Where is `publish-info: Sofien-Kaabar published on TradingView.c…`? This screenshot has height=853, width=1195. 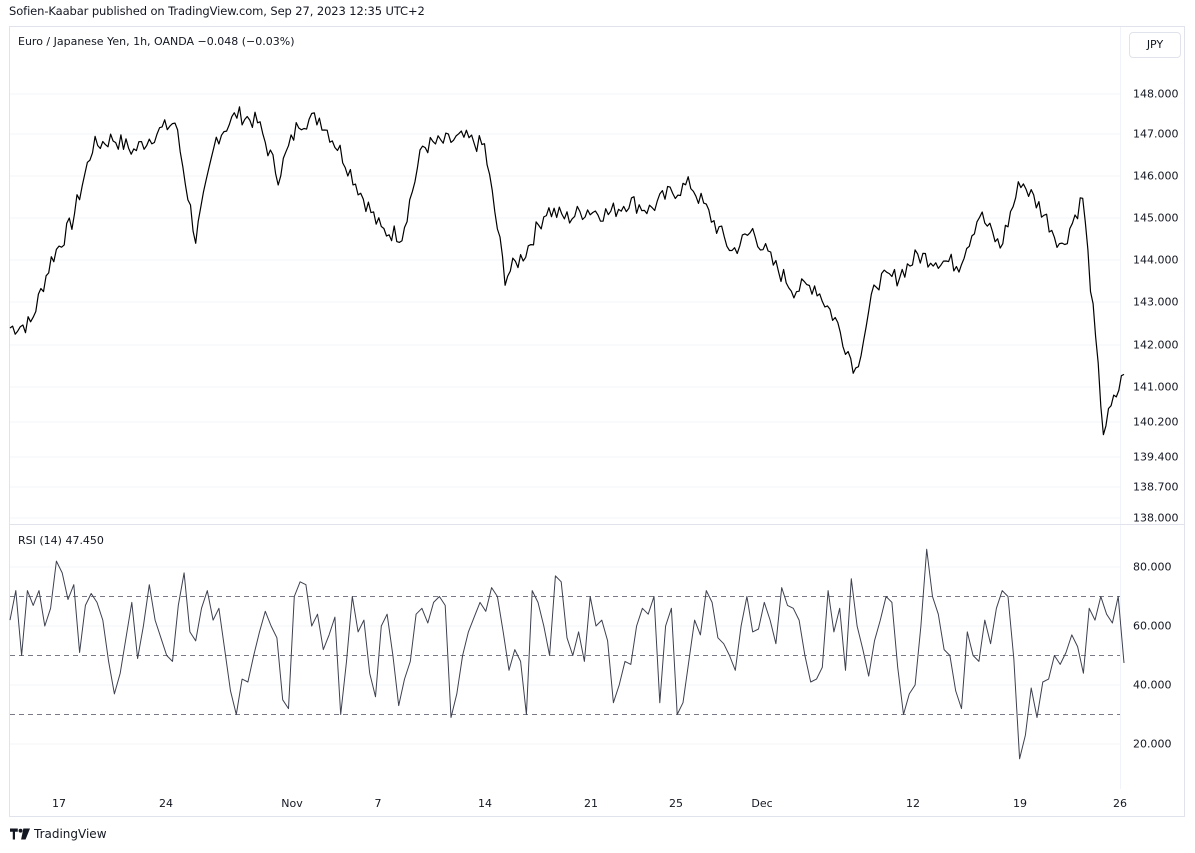
publish-info: Sofien-Kaabar published on TradingView.c… is located at coordinates (217, 11).